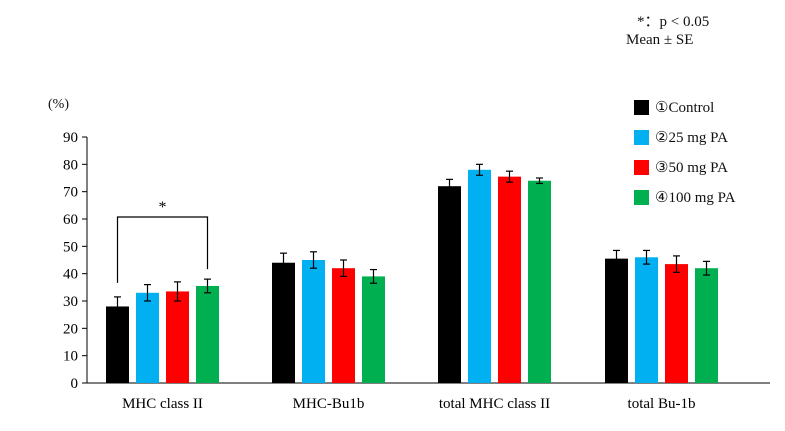 The height and width of the screenshot is (431, 785). What do you see at coordinates (70, 193) in the screenshot?
I see `y-tick-label: 70` at bounding box center [70, 193].